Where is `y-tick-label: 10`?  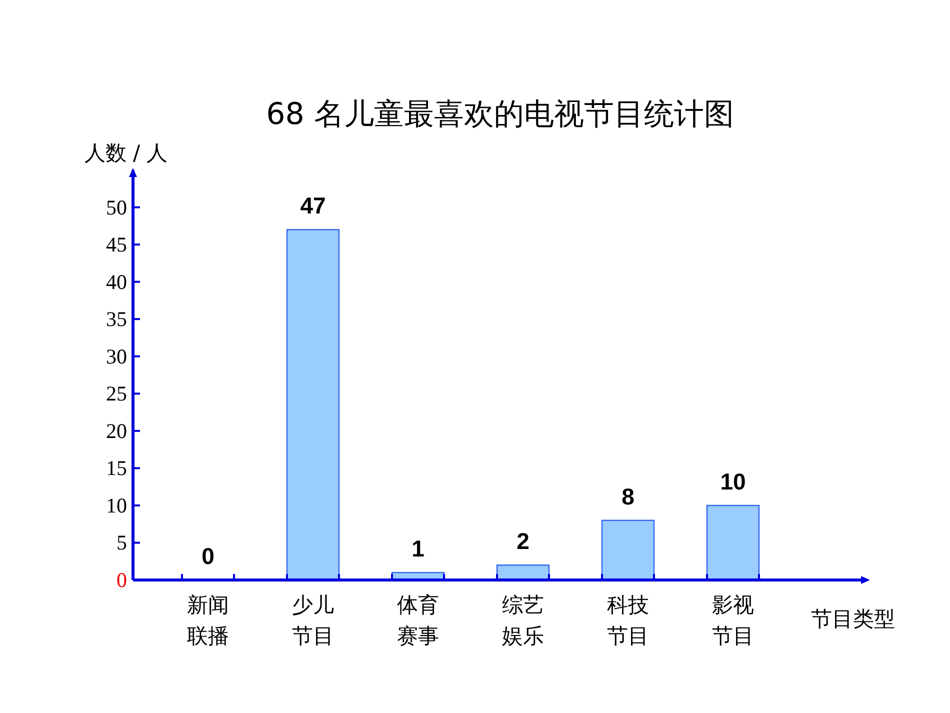
y-tick-label: 10 is located at coordinates (116, 505).